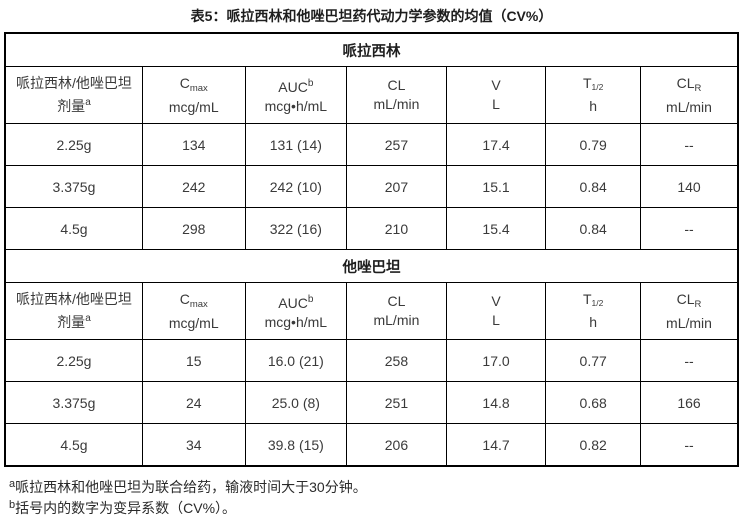 The width and height of the screenshot is (743, 517). I want to click on table-row: 他唑巴坦, so click(371, 266).